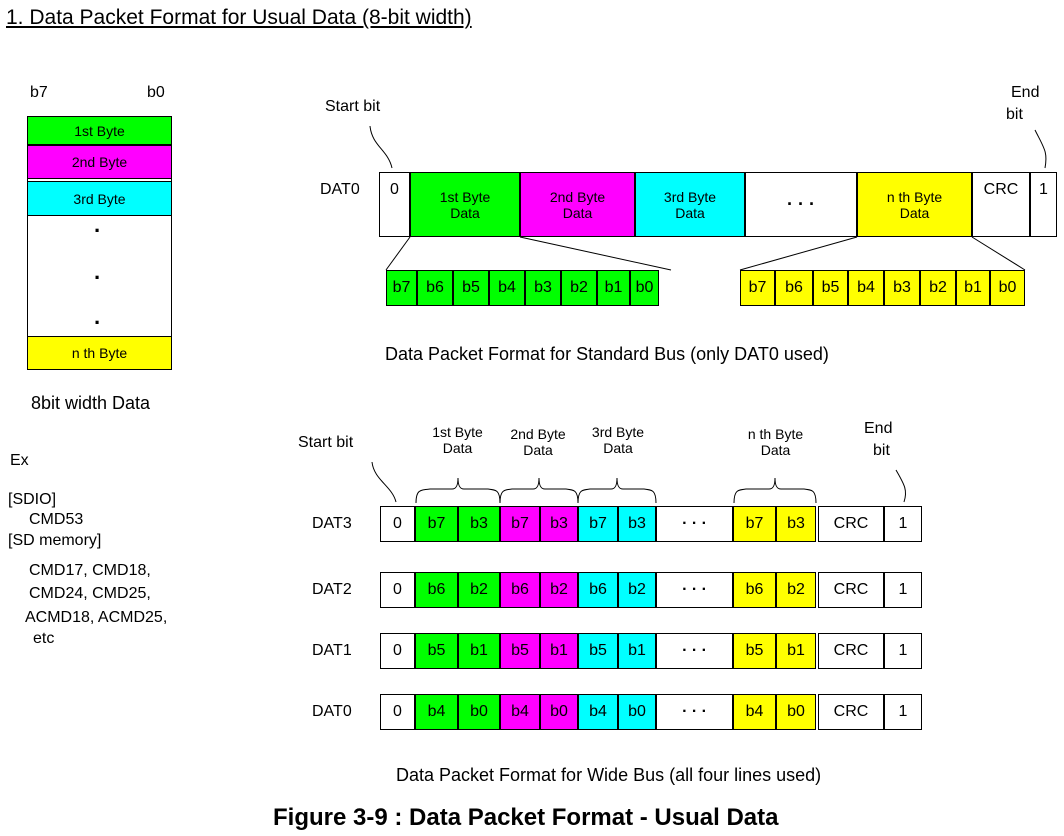 This screenshot has height=836, width=1064. Describe the element at coordinates (901, 486) in the screenshot. I see `wide-end-leader` at that location.